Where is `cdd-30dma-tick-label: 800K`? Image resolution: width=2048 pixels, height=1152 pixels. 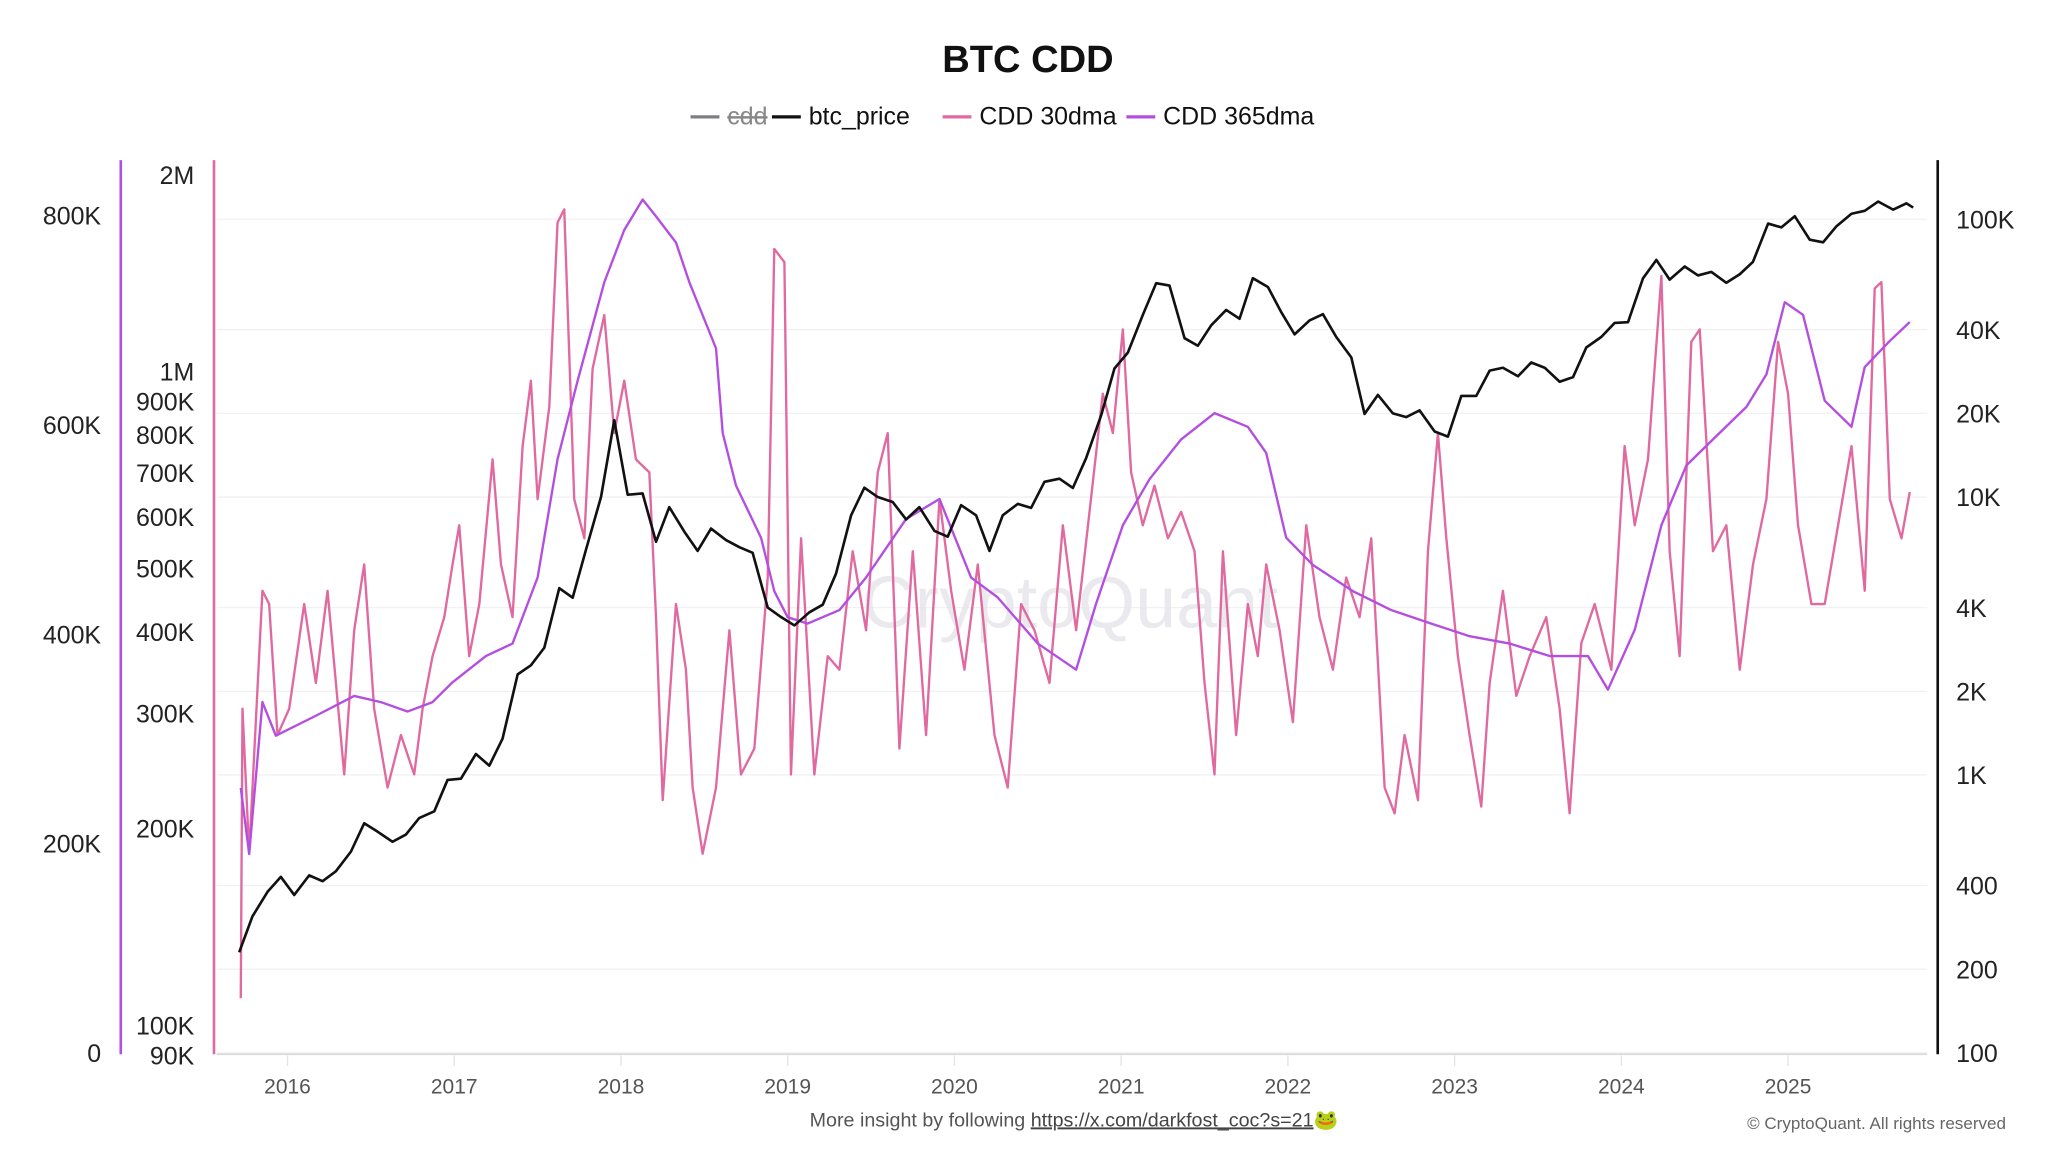 cdd-30dma-tick-label: 800K is located at coordinates (165, 436).